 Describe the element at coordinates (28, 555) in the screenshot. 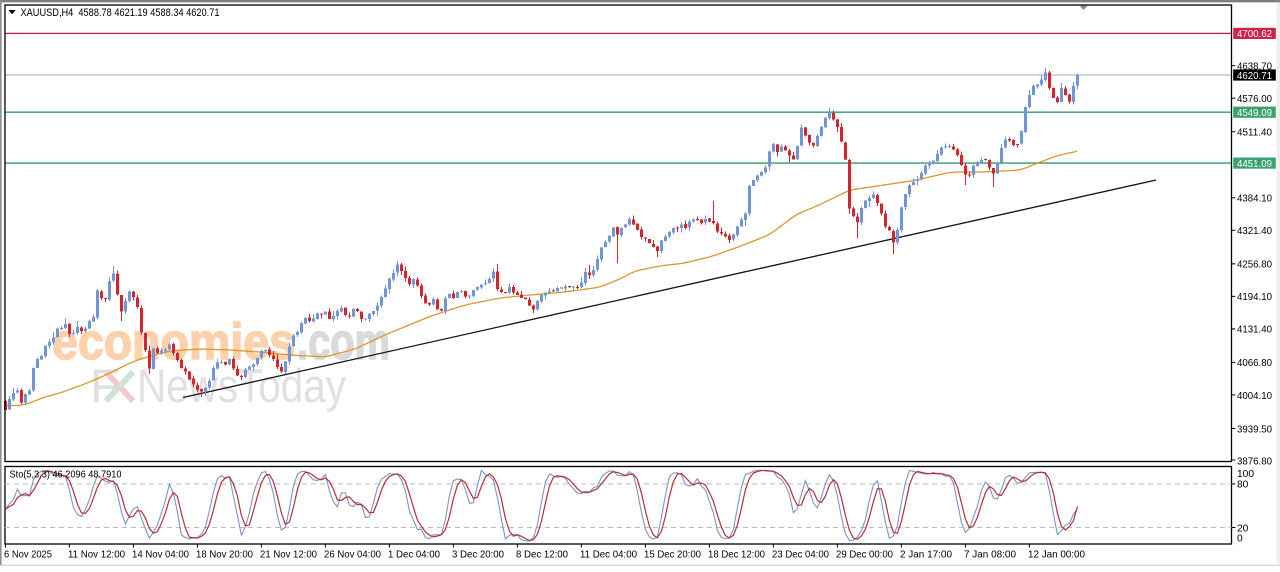

I see `svg-text: 6 Nov 2025` at that location.